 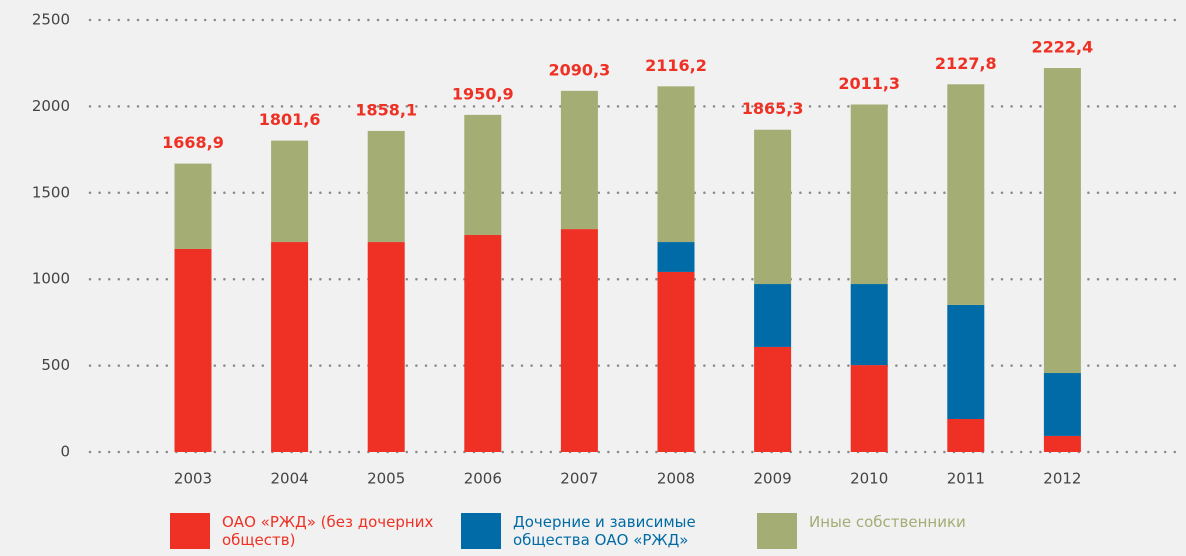 I want to click on x-tick-label: 2006, so click(x=483, y=479).